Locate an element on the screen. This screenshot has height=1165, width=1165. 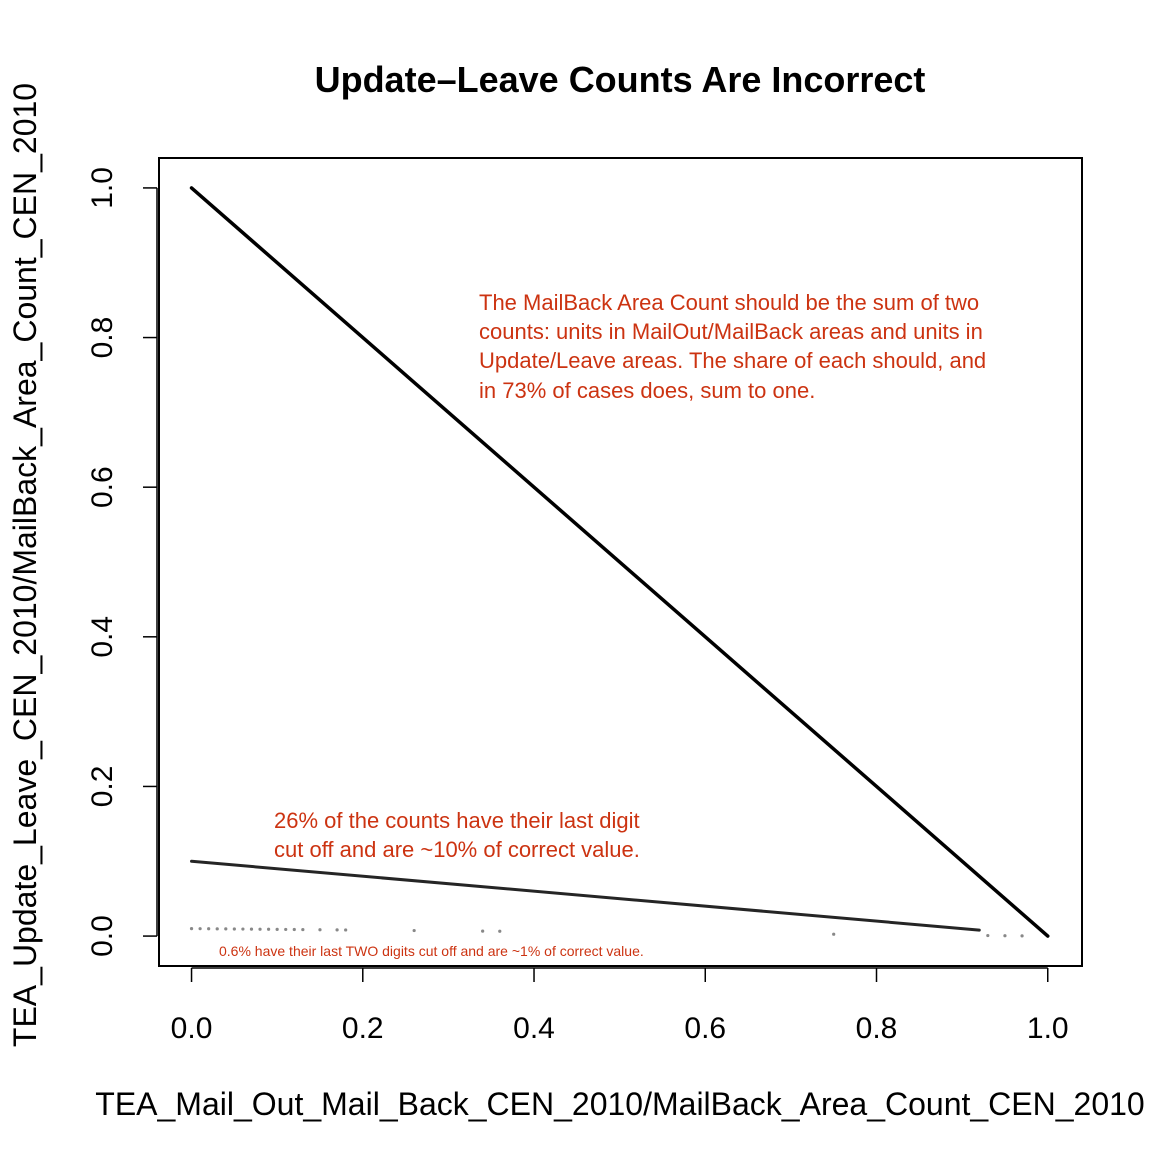
y-tick-label: 0.4 is located at coordinates (102, 637).